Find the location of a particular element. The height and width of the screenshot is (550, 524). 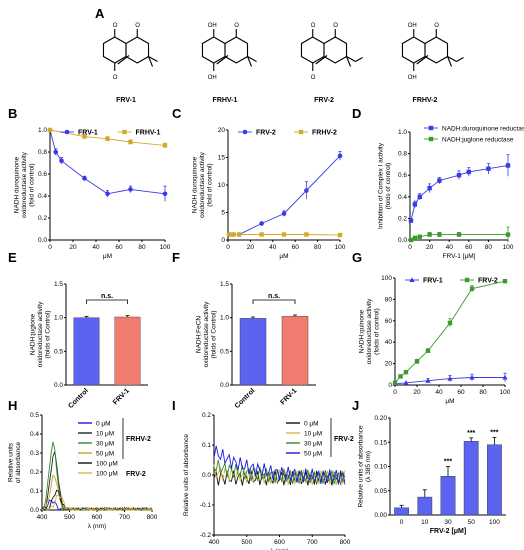

category-label: 10 is located at coordinates (425, 522).